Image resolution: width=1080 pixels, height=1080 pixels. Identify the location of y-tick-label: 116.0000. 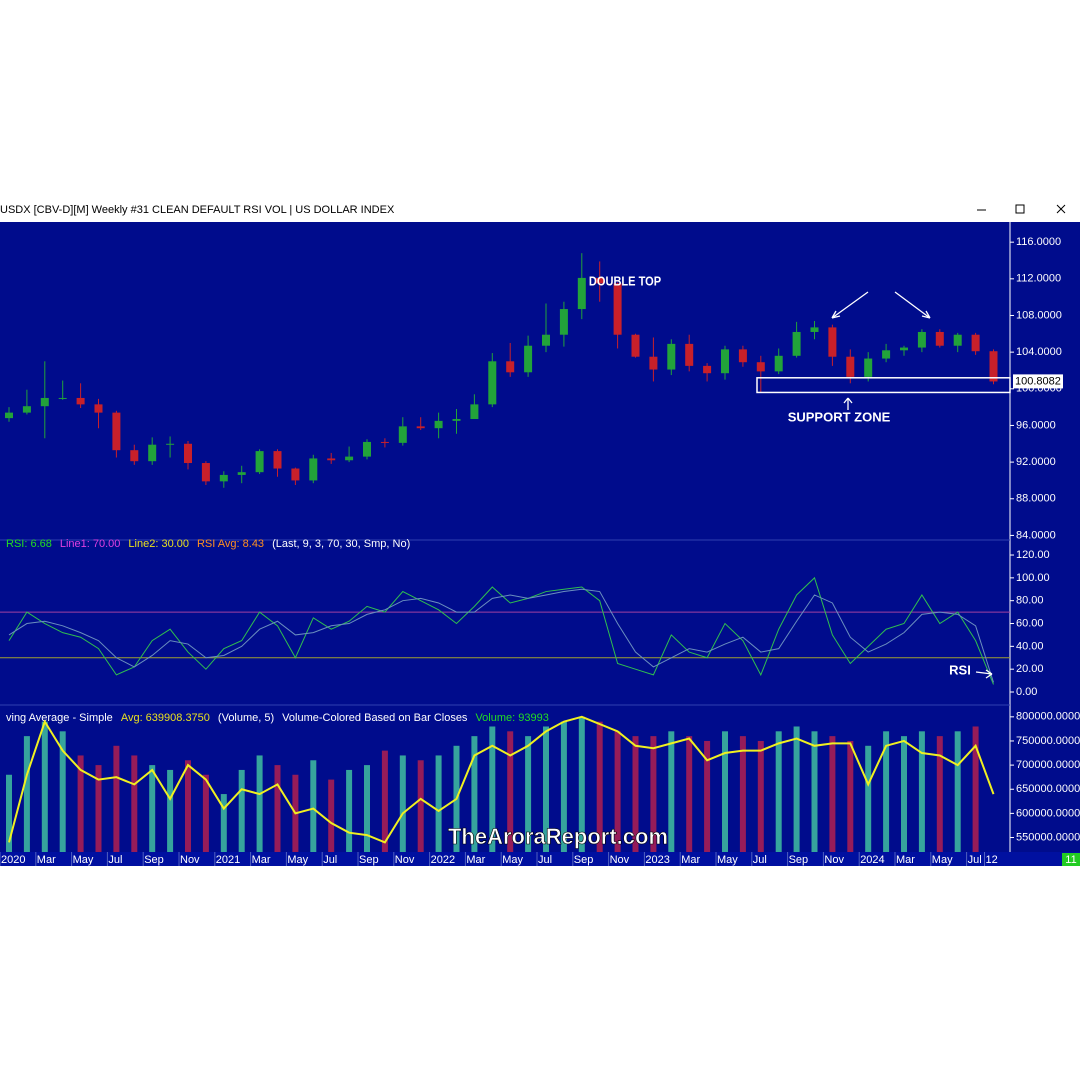
(1038, 242).